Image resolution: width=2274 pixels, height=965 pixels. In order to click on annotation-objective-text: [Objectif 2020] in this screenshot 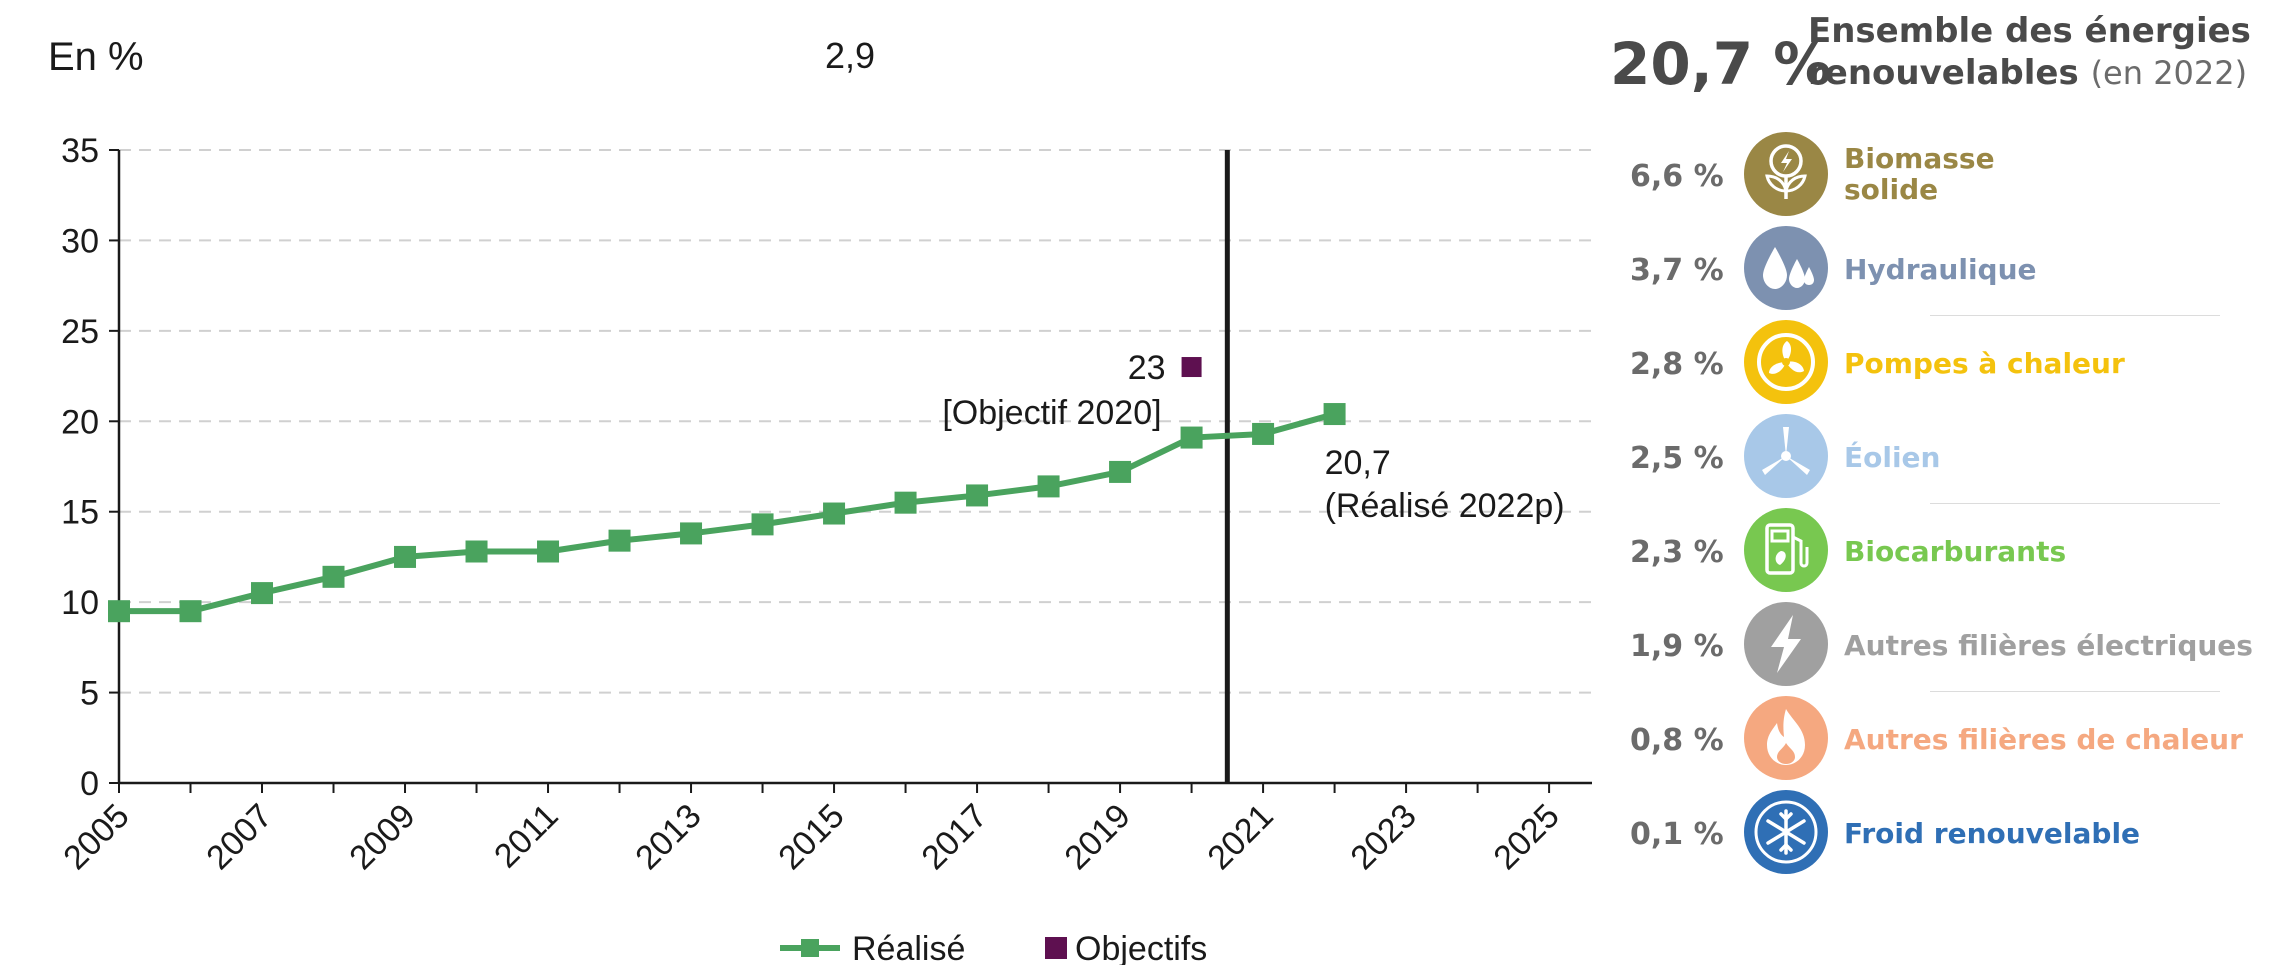, I will do `click(1051, 413)`.